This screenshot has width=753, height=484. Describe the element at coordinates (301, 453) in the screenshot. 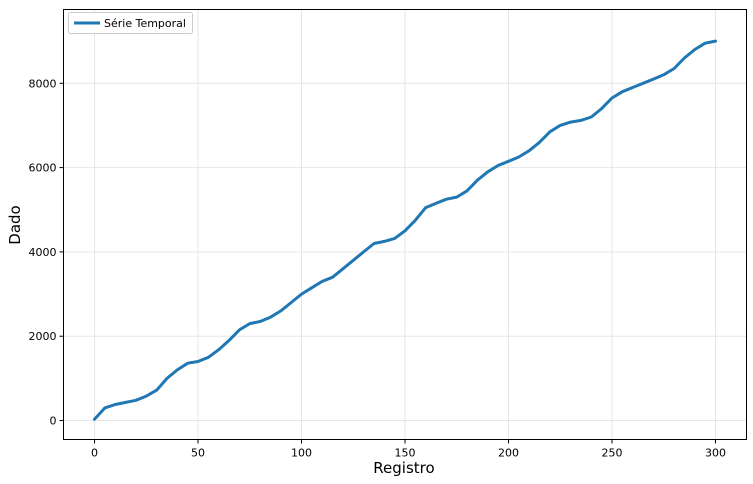

I see `x-tick-label: 100` at that location.